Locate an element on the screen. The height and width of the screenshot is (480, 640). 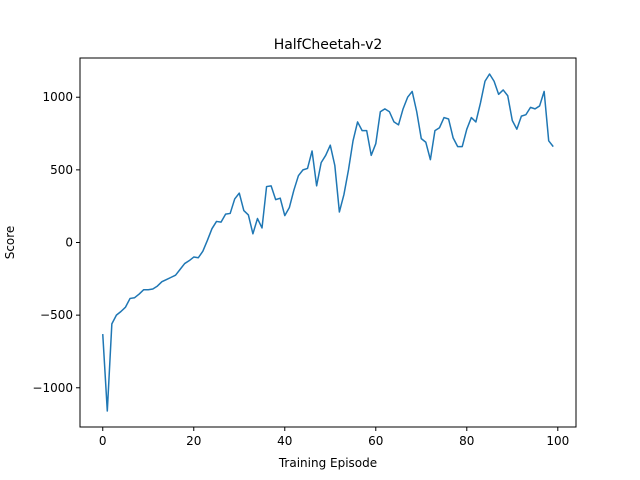
x-tick-label: 0 is located at coordinates (103, 441).